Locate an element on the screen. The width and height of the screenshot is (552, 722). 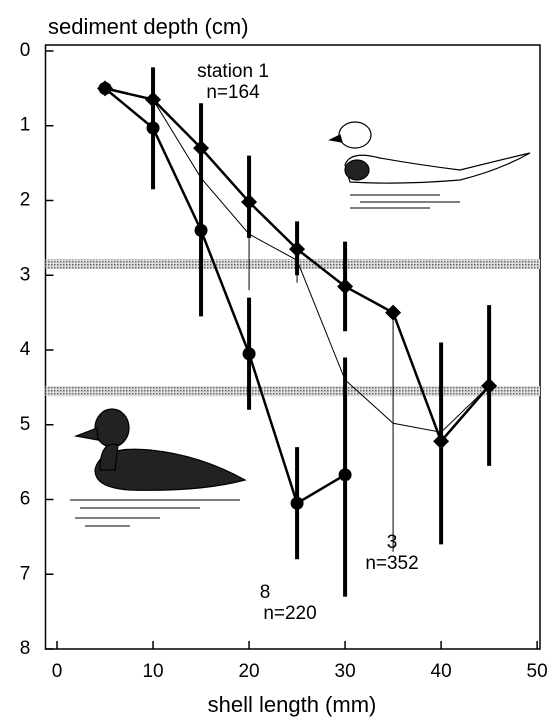
y-tick-label: 0 is located at coordinates (25, 50).